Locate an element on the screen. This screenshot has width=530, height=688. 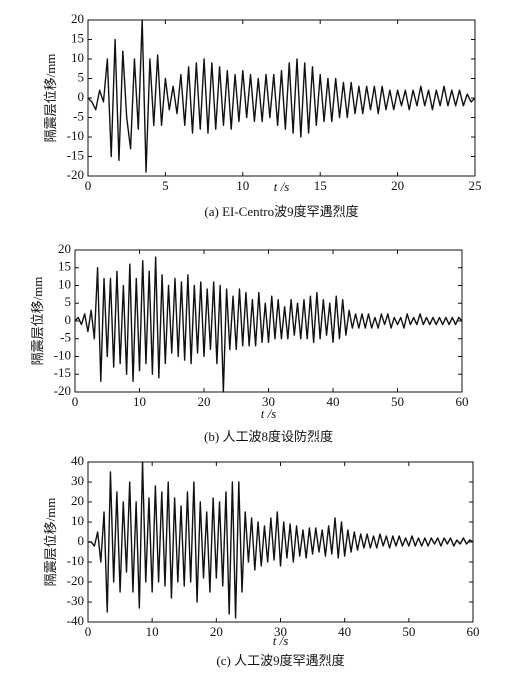
y-tick-label: 30 is located at coordinates (77, 480).